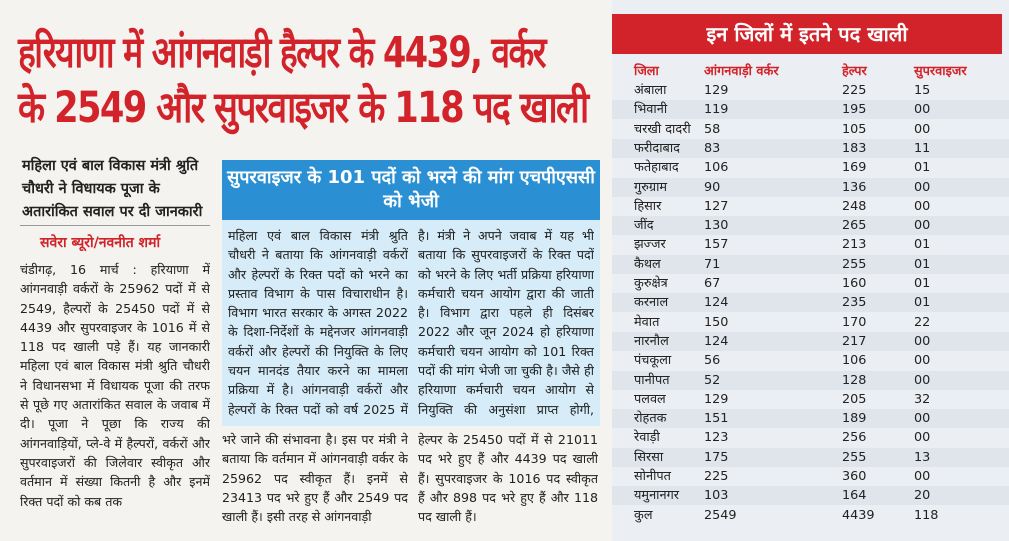 The height and width of the screenshot is (541, 1009). I want to click on table-cell: 150, so click(716, 322).